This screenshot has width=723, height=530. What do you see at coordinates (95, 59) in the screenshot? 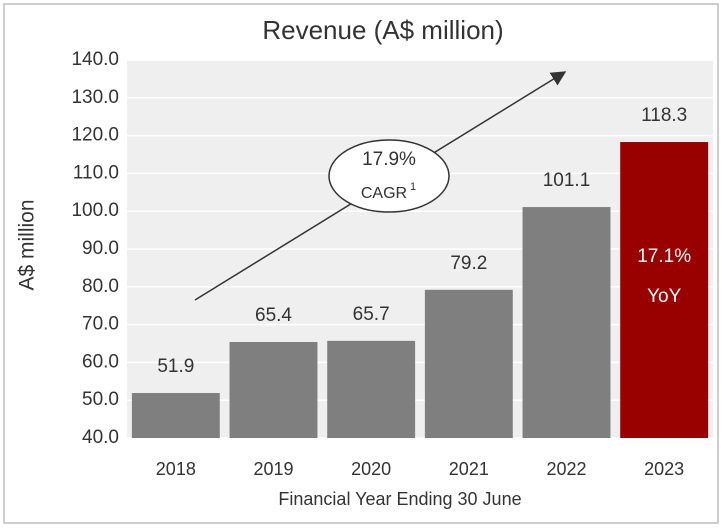
I see `y-tick-label: 140.0` at bounding box center [95, 59].